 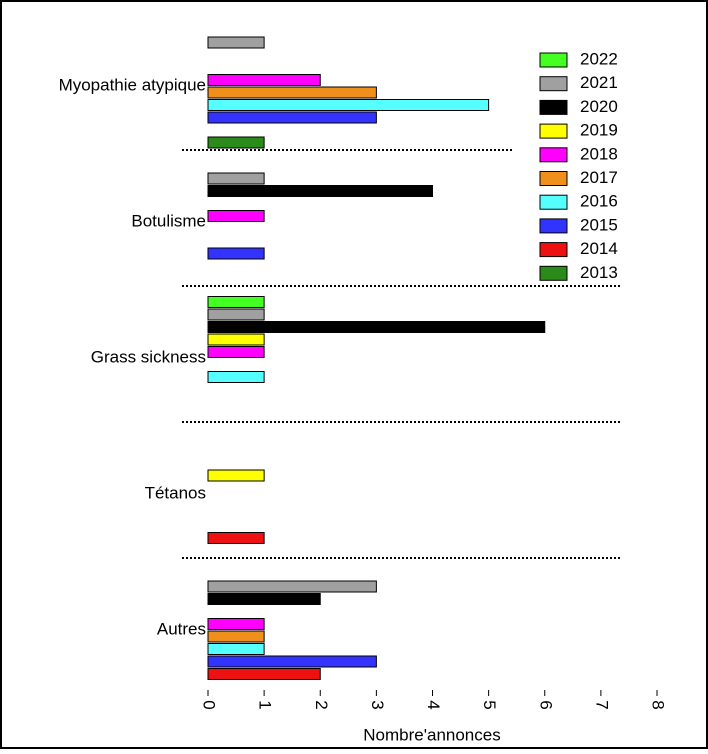 What do you see at coordinates (599, 201) in the screenshot?
I see `legend-label: 2016` at bounding box center [599, 201].